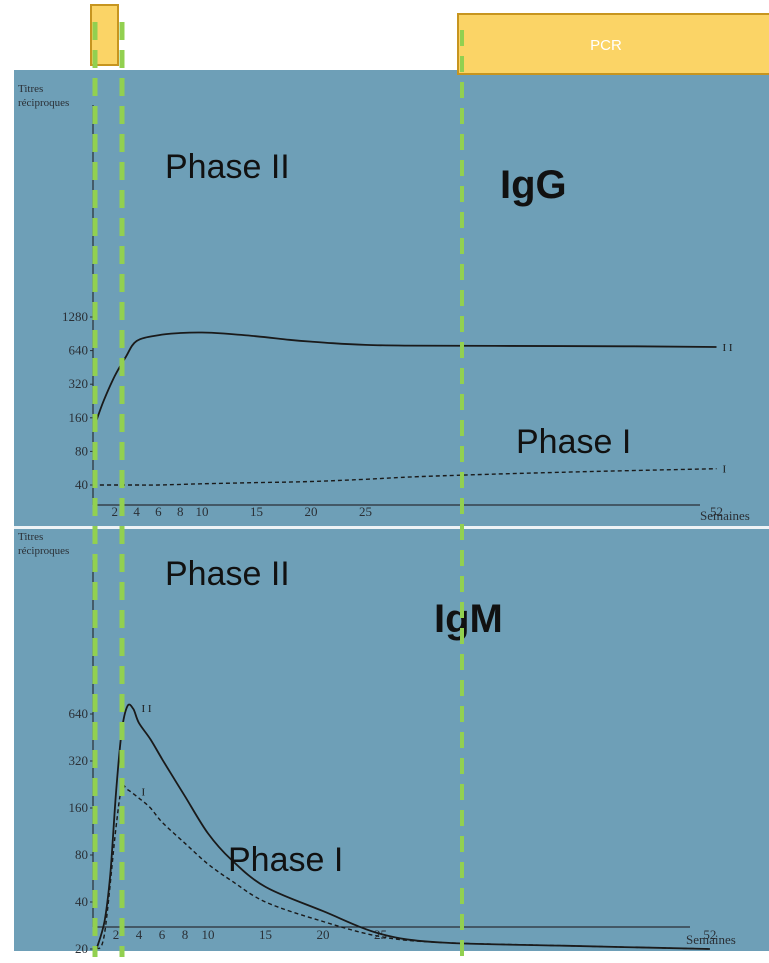 This screenshot has width=769, height=963. Describe the element at coordinates (79, 383) in the screenshot. I see `igg-y-tick-label: 320` at that location.